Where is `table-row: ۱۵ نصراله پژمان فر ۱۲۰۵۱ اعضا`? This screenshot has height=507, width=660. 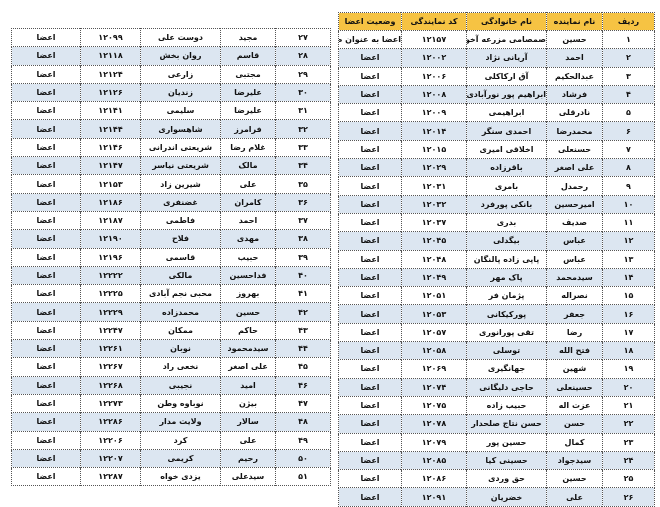 table-row: ۱۵ نصراله پژمان فر ۱۲۰۵۱ اعضا is located at coordinates (496, 296).